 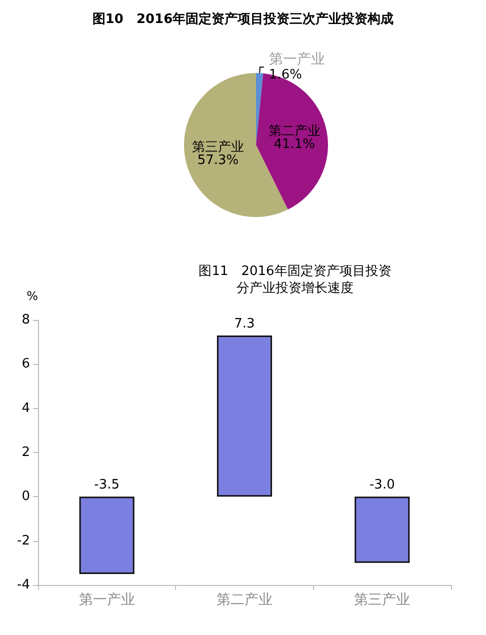 What do you see at coordinates (32, 296) in the screenshot?
I see `y-axis-title: %` at bounding box center [32, 296].